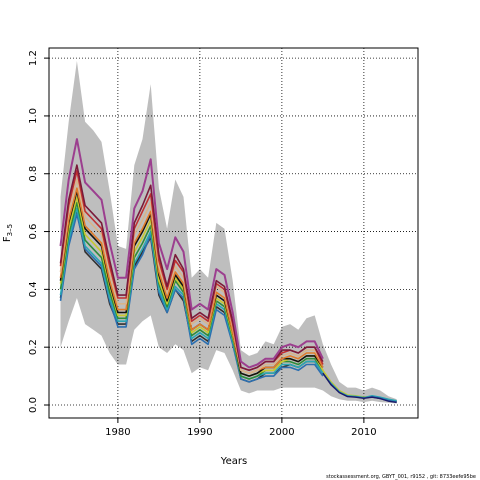 This screenshot has width=480, height=480. Describe the element at coordinates (33, 58) in the screenshot. I see `y-tick-label: 1.2` at that location.